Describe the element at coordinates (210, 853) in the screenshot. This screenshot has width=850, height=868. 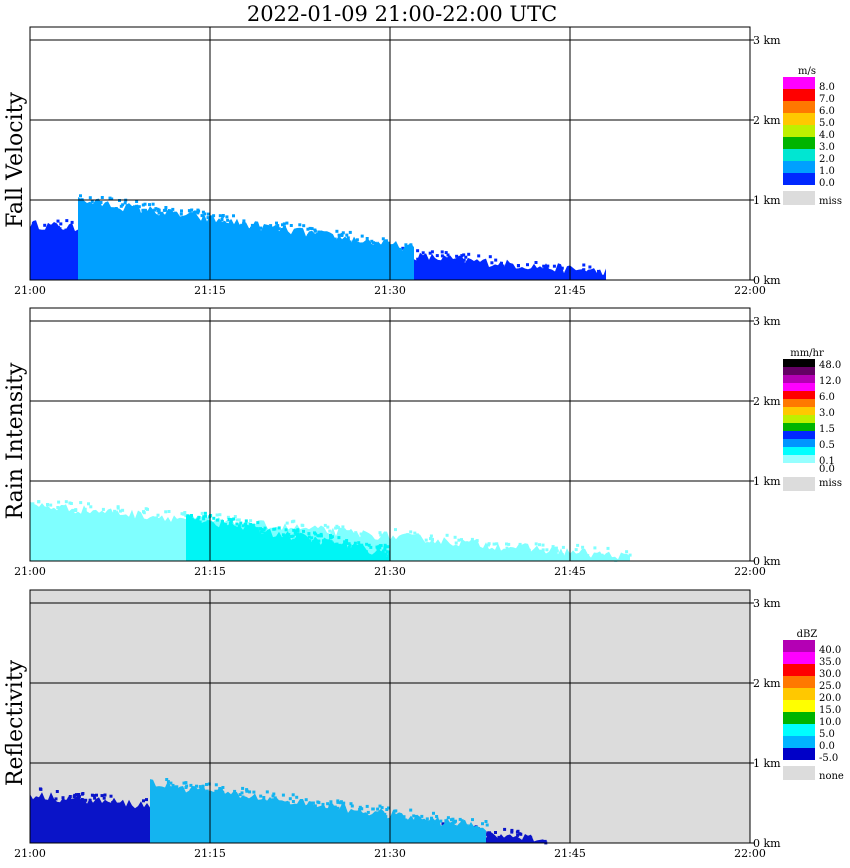
I see `reflectivity-x-tick-label: 21:15` at that location.